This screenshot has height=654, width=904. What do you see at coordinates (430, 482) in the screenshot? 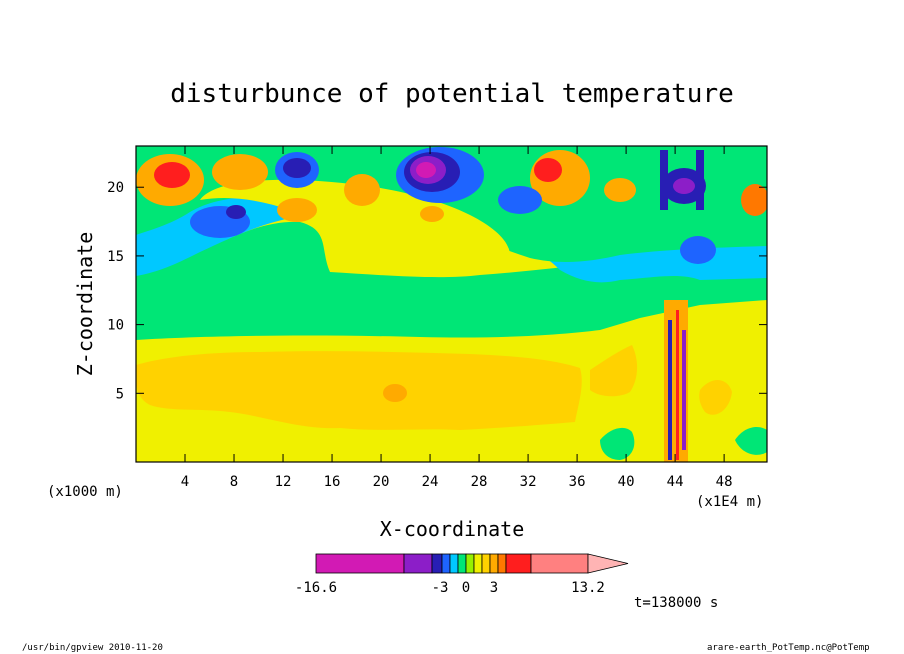
I see `x-tick-label: 24` at bounding box center [430, 482].